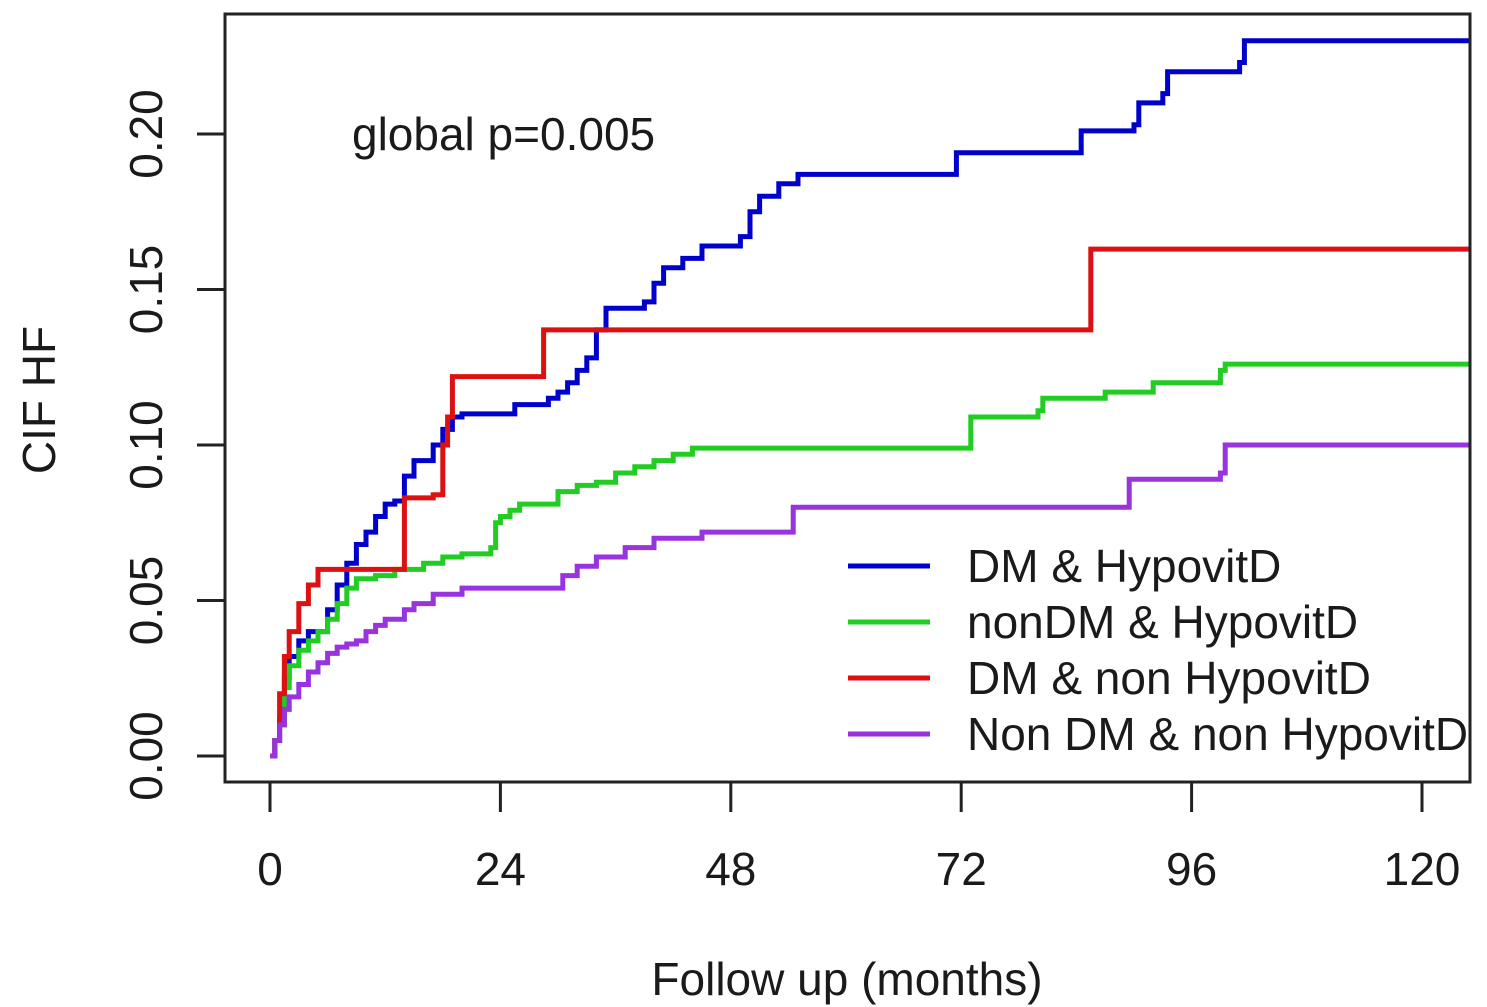 The height and width of the screenshot is (1007, 1487). I want to click on y-axis: 0.00 0.05 0.10 0.15 0.20, so click(172, 445).